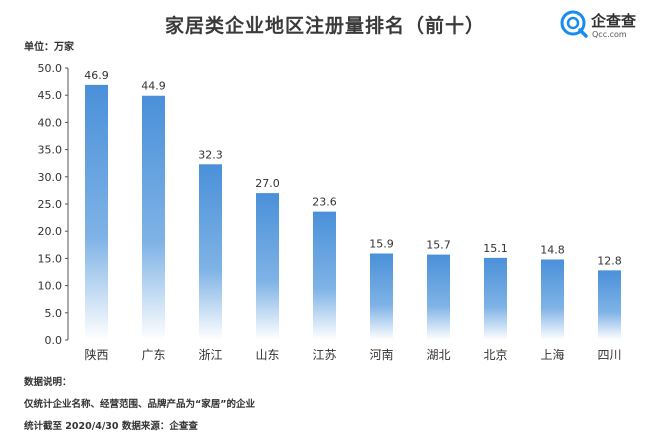 The height and width of the screenshot is (434, 650). Describe the element at coordinates (50, 68) in the screenshot. I see `y-tick-label: 50.0` at that location.